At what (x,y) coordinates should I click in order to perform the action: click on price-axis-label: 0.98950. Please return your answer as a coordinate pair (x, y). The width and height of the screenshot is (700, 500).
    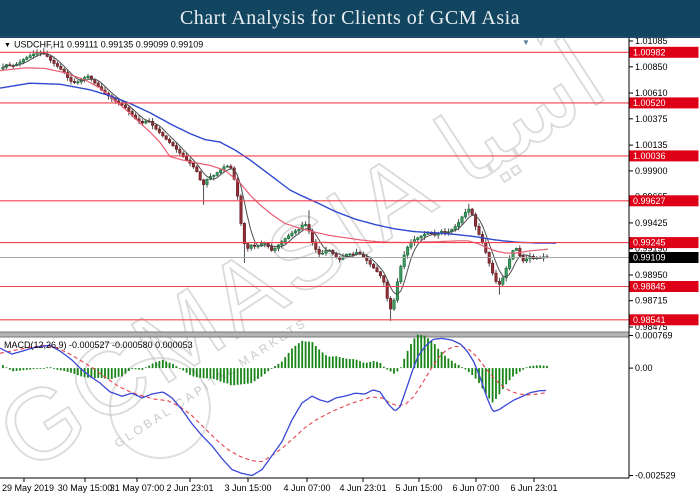
    Looking at the image, I should click on (651, 275).